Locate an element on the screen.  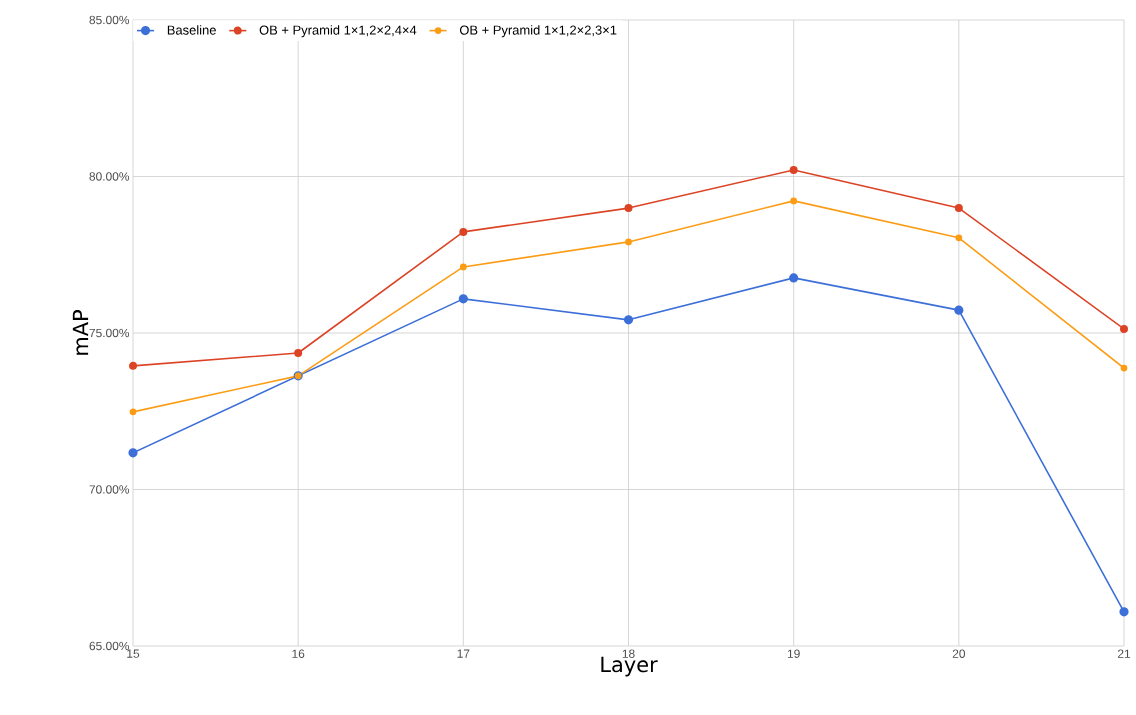
y-axis-title: mAP is located at coordinates (80, 332).